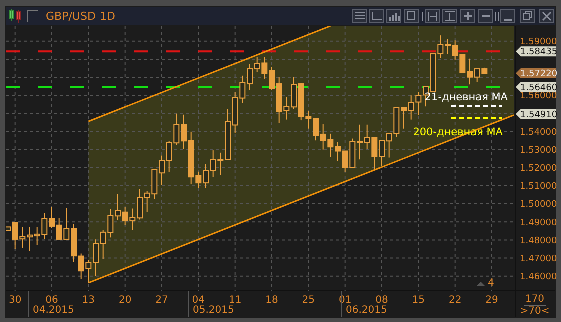  I want to click on text: 170, so click(535, 299).